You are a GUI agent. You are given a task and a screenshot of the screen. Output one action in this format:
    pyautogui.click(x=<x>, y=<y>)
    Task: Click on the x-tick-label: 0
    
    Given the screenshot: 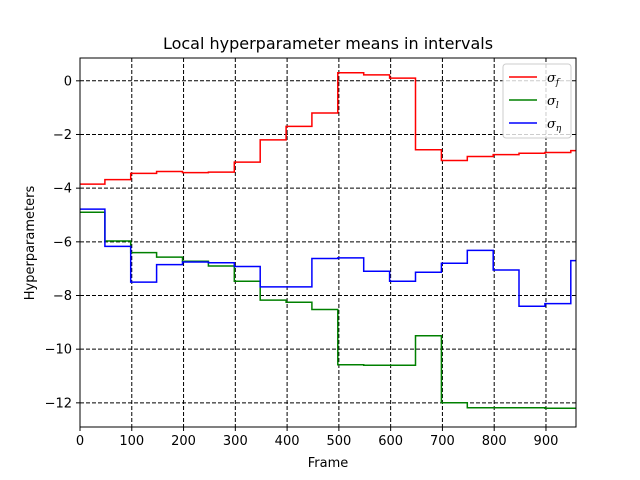 What is the action you would take?
    pyautogui.click(x=80, y=441)
    